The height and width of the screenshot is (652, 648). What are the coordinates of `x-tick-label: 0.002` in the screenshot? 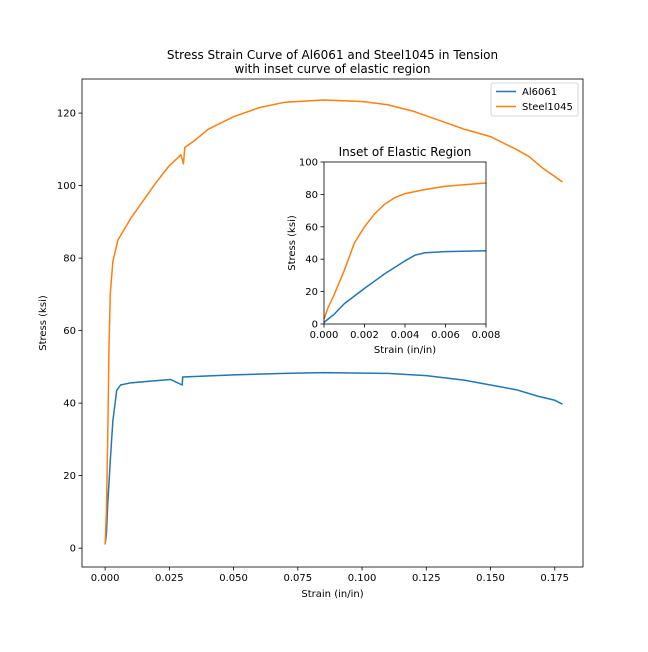 It's located at (364, 335).